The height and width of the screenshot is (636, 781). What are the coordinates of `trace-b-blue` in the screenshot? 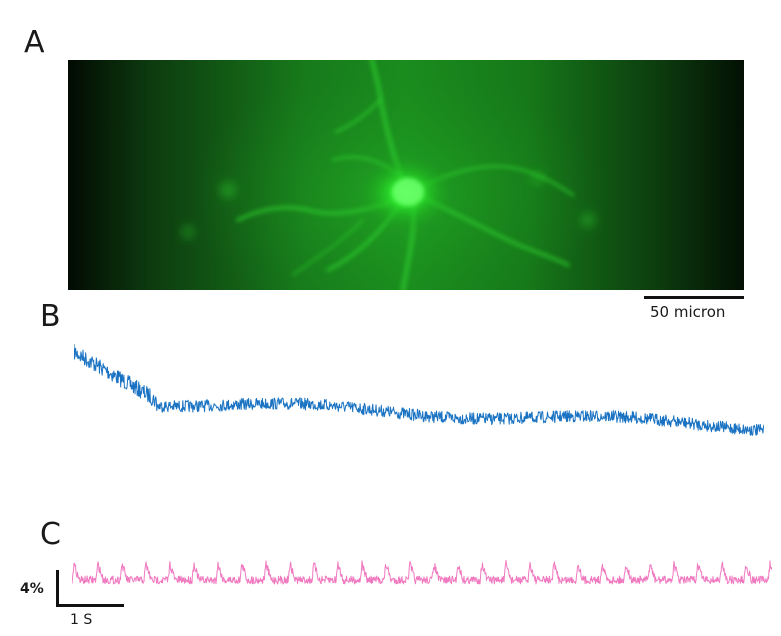 It's located at (419, 389).